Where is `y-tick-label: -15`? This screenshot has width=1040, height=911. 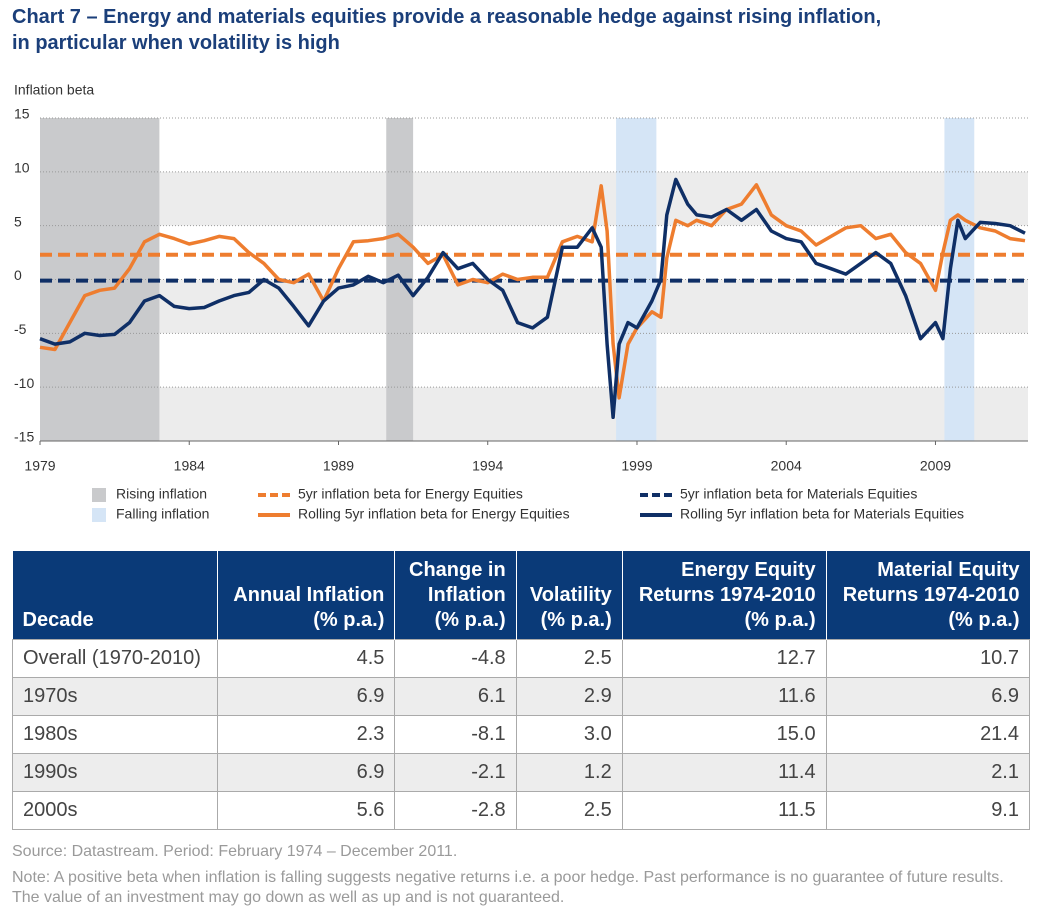
y-tick-label: -15 is located at coordinates (24, 437).